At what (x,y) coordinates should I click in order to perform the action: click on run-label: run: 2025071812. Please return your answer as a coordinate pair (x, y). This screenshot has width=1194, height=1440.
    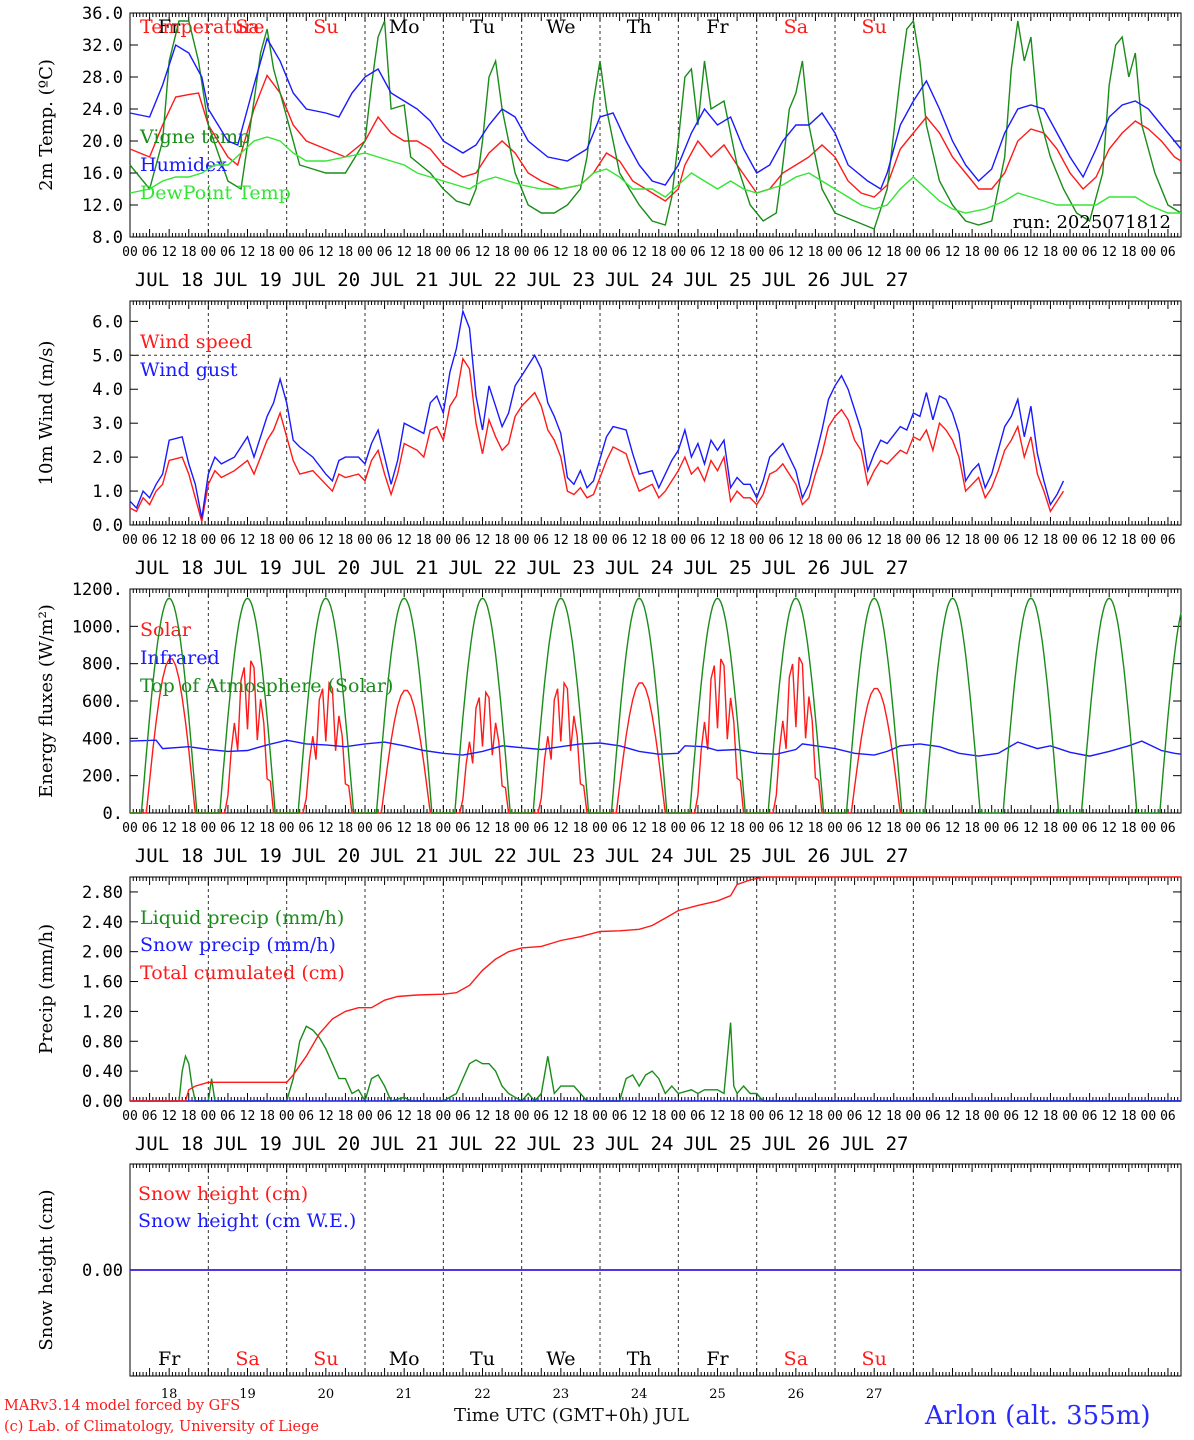
    Looking at the image, I should click on (1092, 222).